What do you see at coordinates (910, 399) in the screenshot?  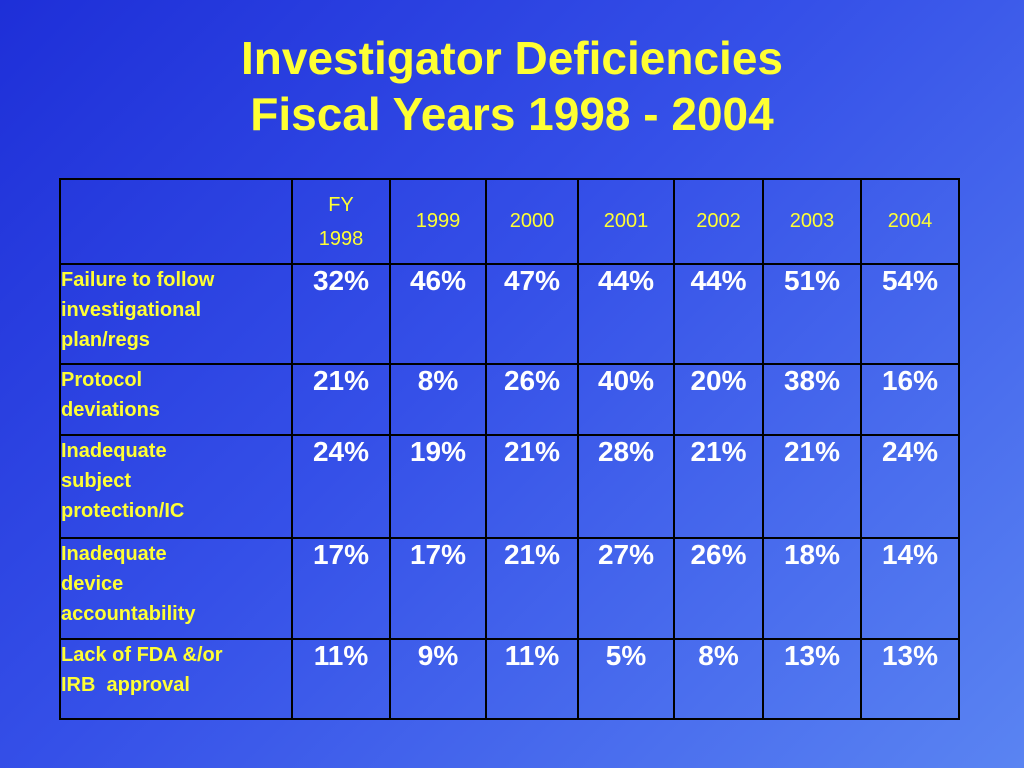 I see `table-cell: 16%` at bounding box center [910, 399].